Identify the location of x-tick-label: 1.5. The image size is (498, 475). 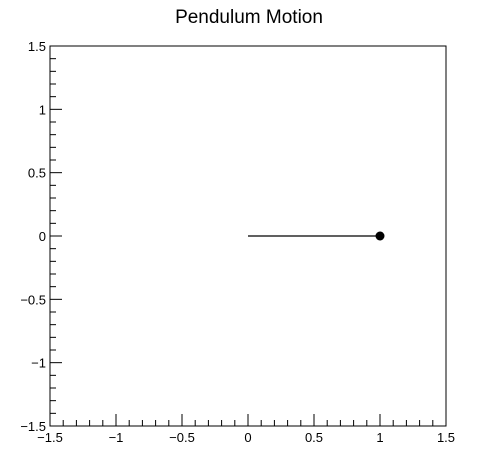
(446, 437).